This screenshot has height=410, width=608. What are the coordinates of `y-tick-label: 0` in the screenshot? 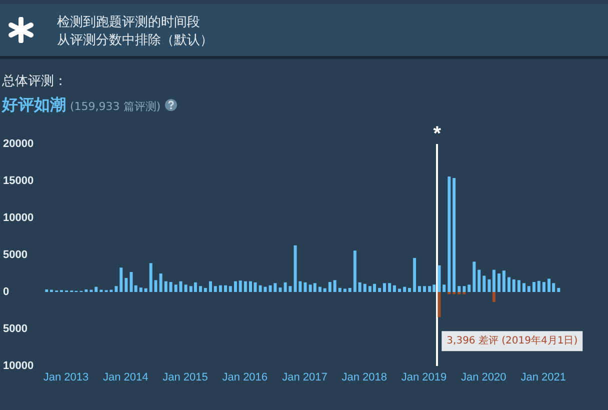 It's located at (6, 292).